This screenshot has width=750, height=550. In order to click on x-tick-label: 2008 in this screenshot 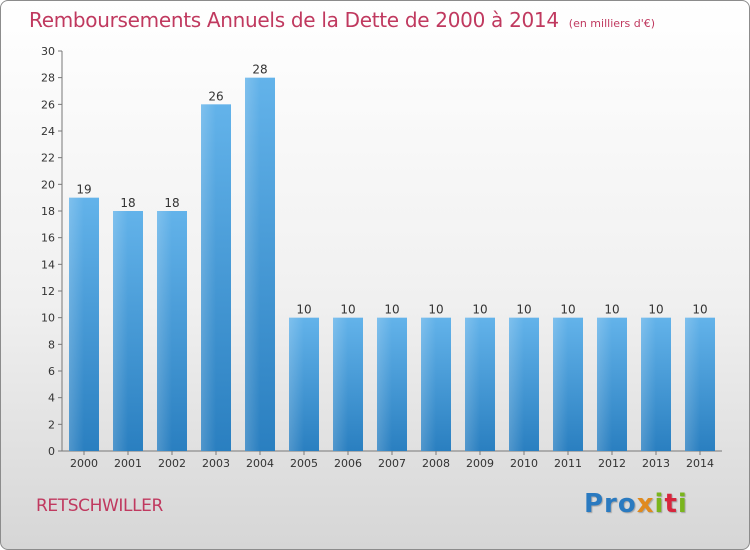, I will do `click(436, 463)`.